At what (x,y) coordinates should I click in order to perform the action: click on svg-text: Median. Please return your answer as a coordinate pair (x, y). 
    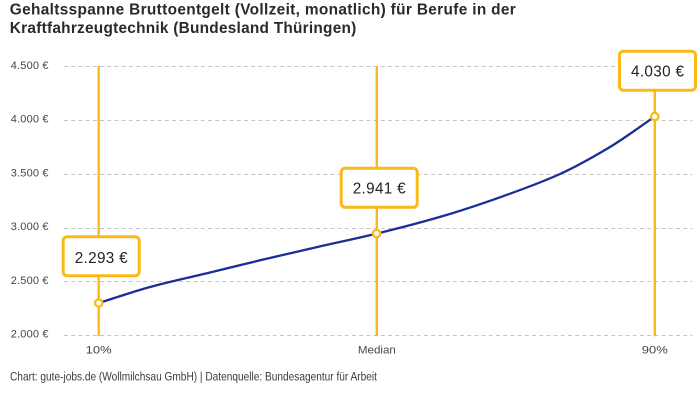
    Looking at the image, I should click on (377, 350).